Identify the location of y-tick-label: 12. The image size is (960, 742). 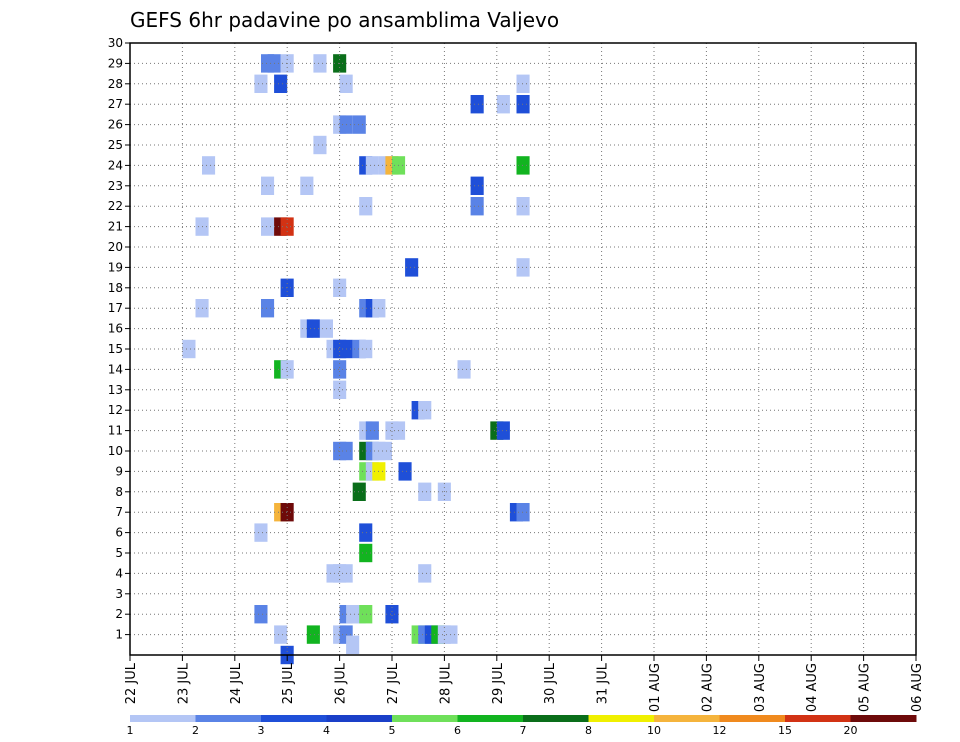
(115, 410).